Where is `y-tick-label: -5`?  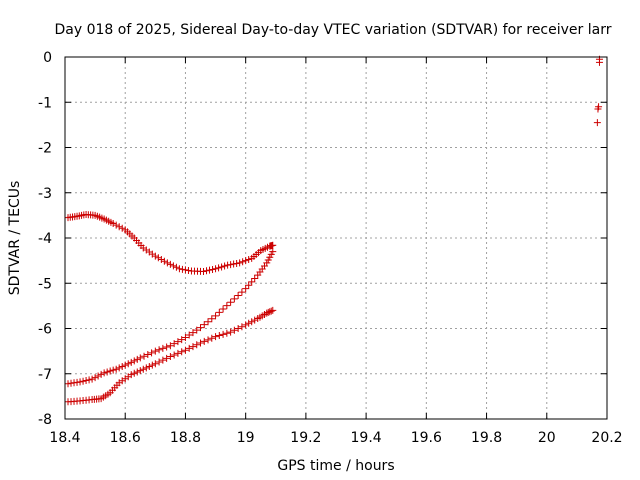
y-tick-label: -5 is located at coordinates (45, 284).